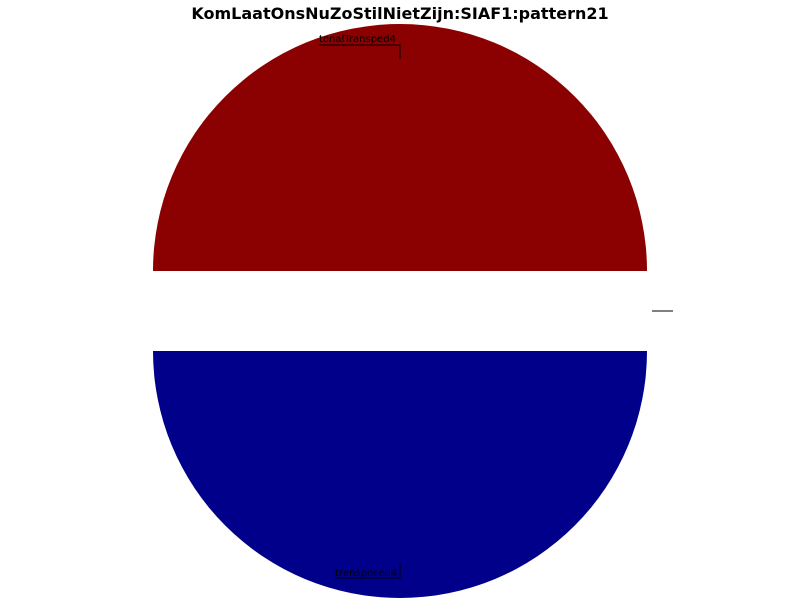 This screenshot has height=600, width=800. I want to click on slice-label-transposed4: transposed4, so click(366, 573).